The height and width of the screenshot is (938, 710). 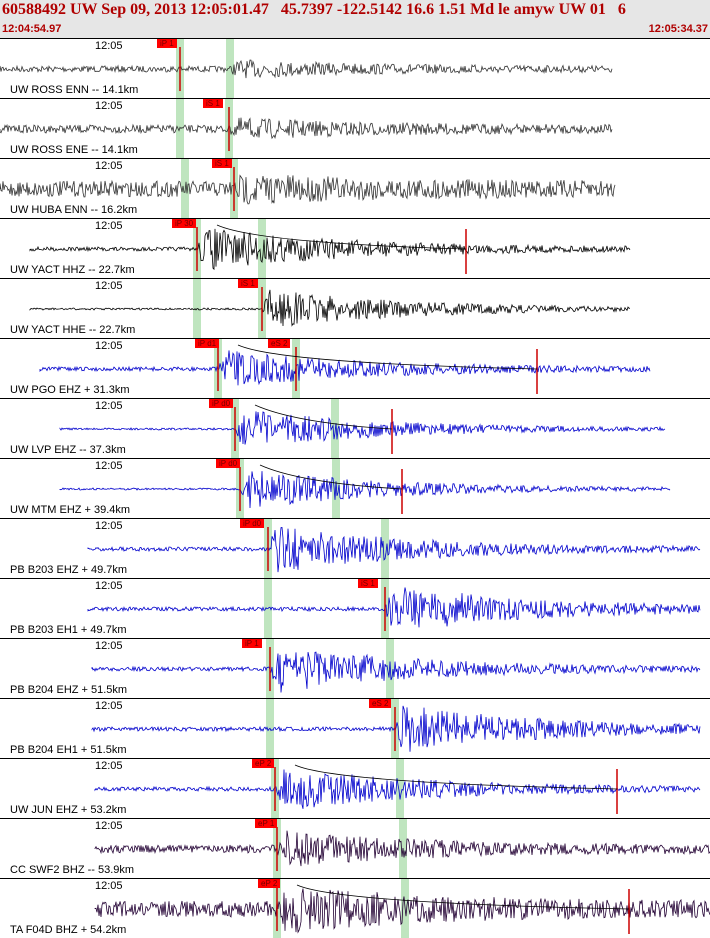 I want to click on trace-panel: 12:05 iS 1 UW ROSS ENE -- 14.1km, so click(x=355, y=128).